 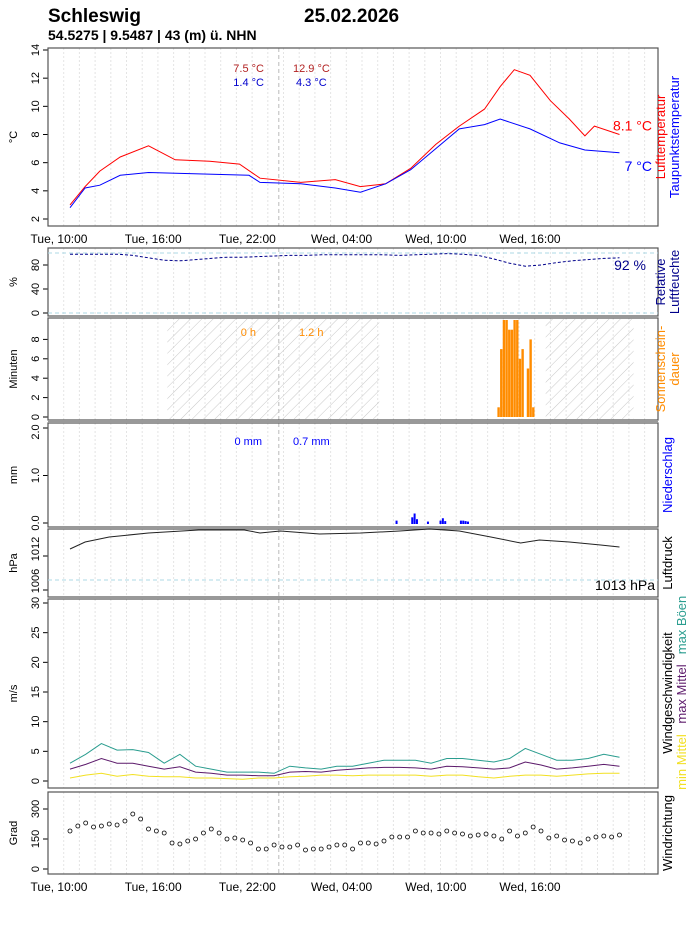 What do you see at coordinates (632, 126) in the screenshot?
I see `temperature-end-label: 8.1 °C` at bounding box center [632, 126].